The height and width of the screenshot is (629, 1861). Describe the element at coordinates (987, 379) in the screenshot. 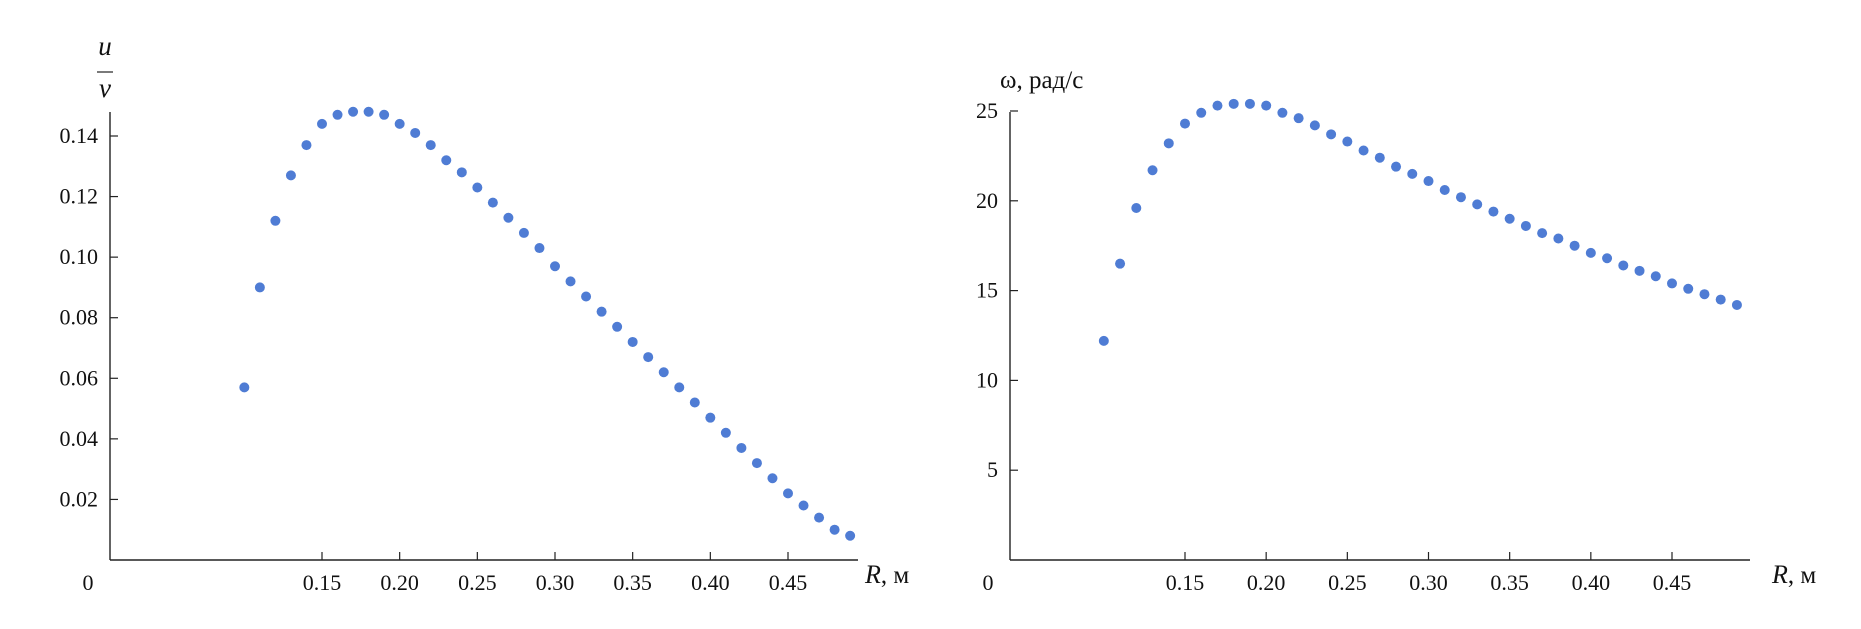

I see `y-tick-label: 10` at that location.